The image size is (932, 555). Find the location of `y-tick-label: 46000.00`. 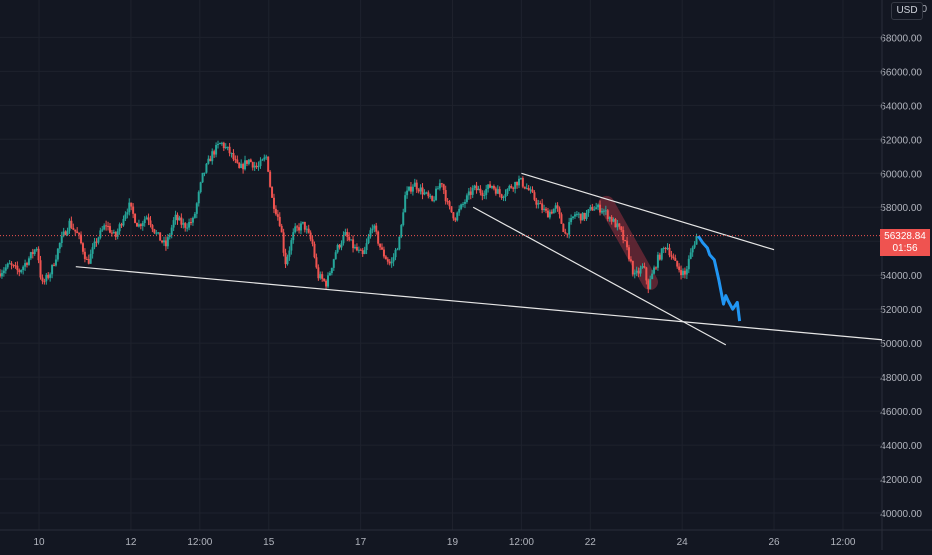

y-tick-label: 46000.00 is located at coordinates (901, 412).